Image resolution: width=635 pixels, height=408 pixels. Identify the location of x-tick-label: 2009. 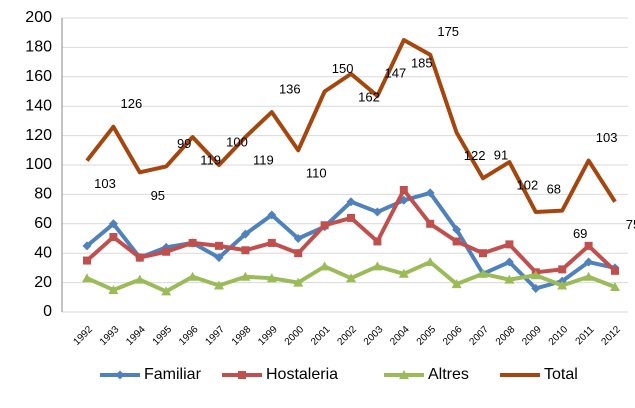
(532, 336).